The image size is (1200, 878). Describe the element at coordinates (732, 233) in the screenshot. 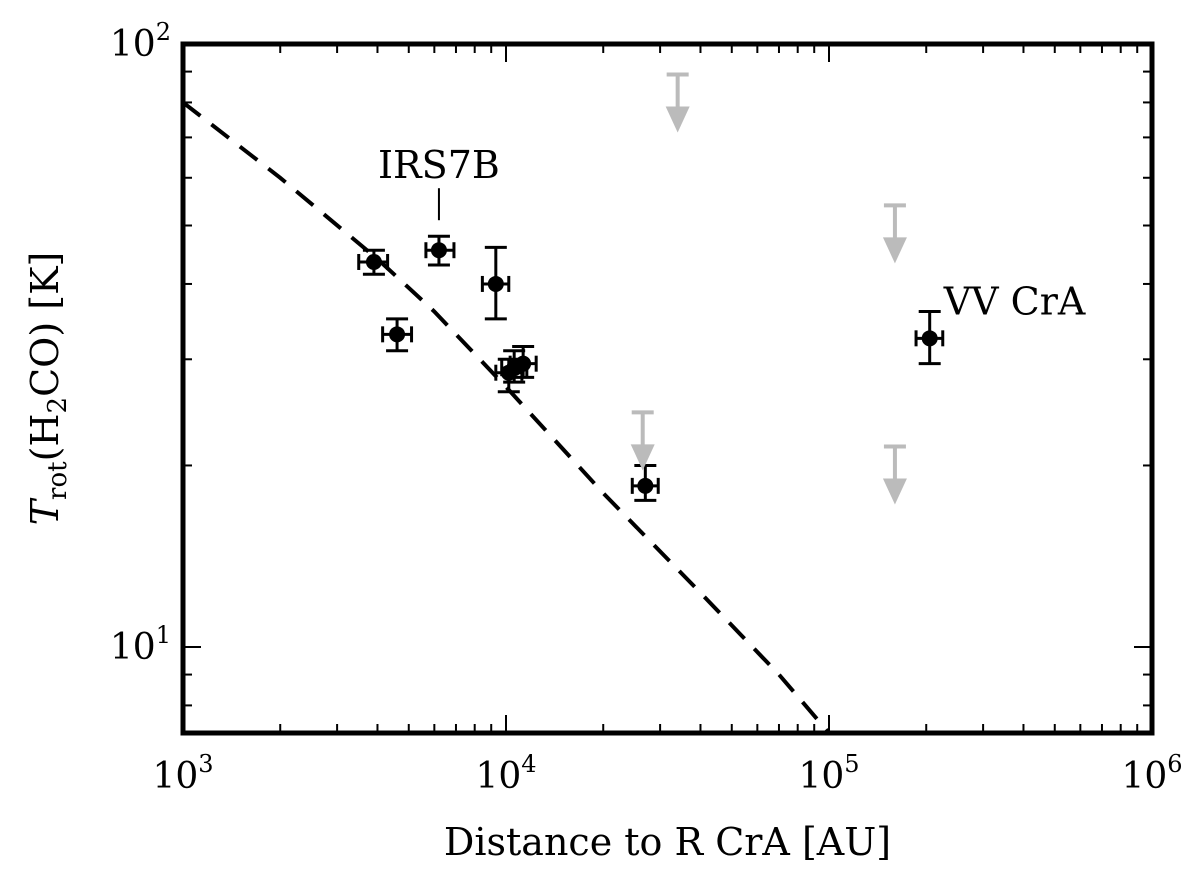

I see `annotations: IRS7B VV CrA` at that location.